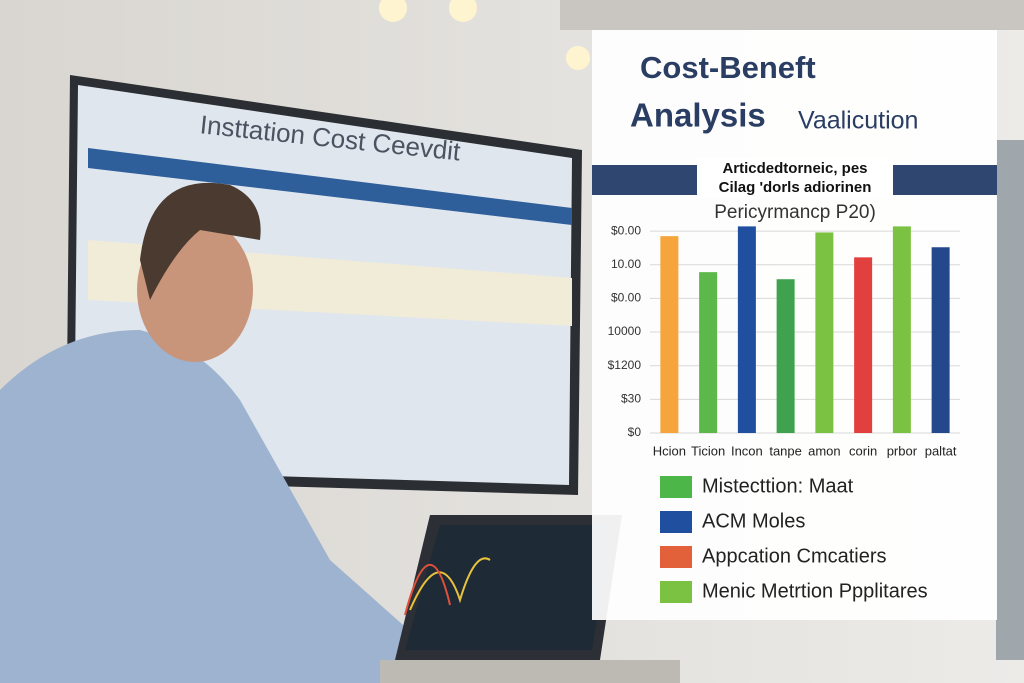 The image size is (1024, 683). Describe the element at coordinates (508, 587) in the screenshot. I see `laptop-display` at that location.